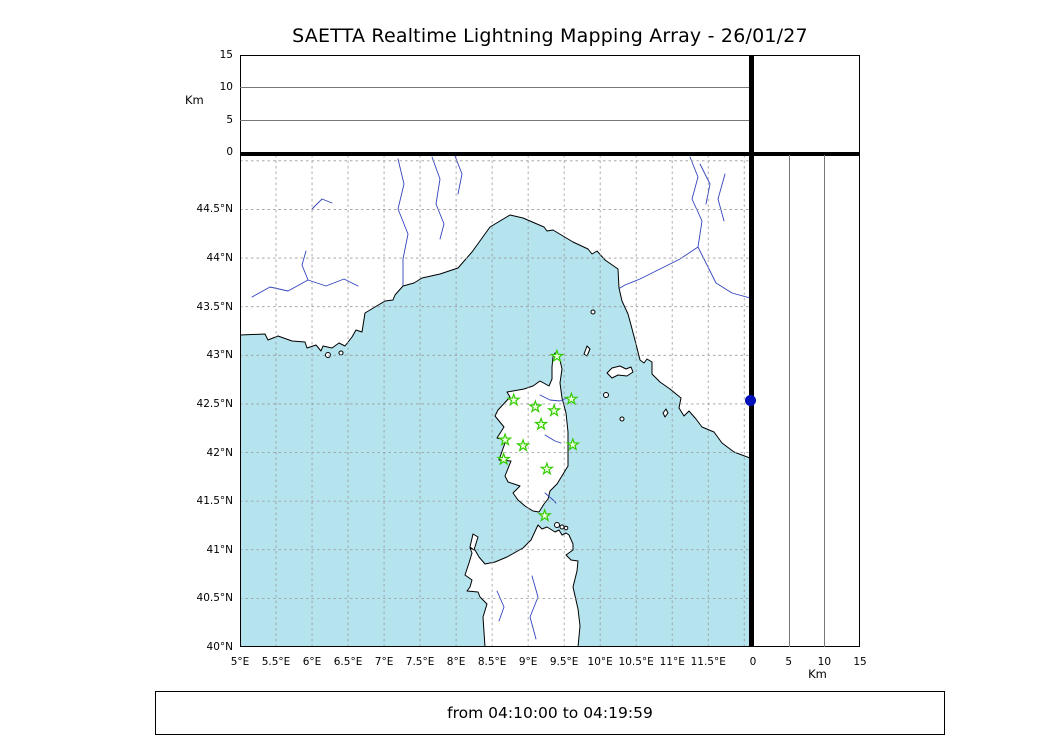  Describe the element at coordinates (214, 209) in the screenshot. I see `lat-tick-label: 44.5°N` at that location.